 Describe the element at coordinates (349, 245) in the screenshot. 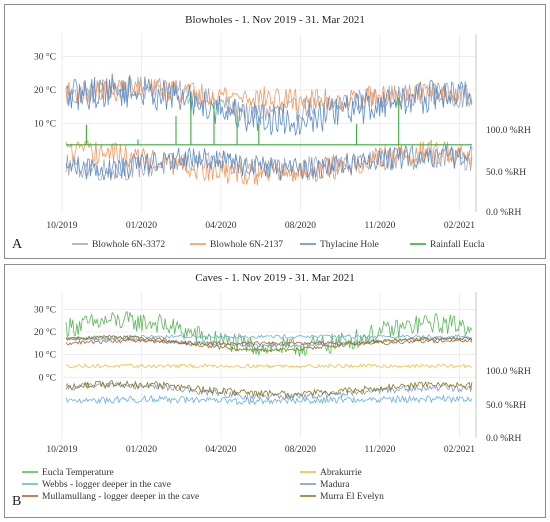

I see `legend-label: Thylacine Hole` at that location.